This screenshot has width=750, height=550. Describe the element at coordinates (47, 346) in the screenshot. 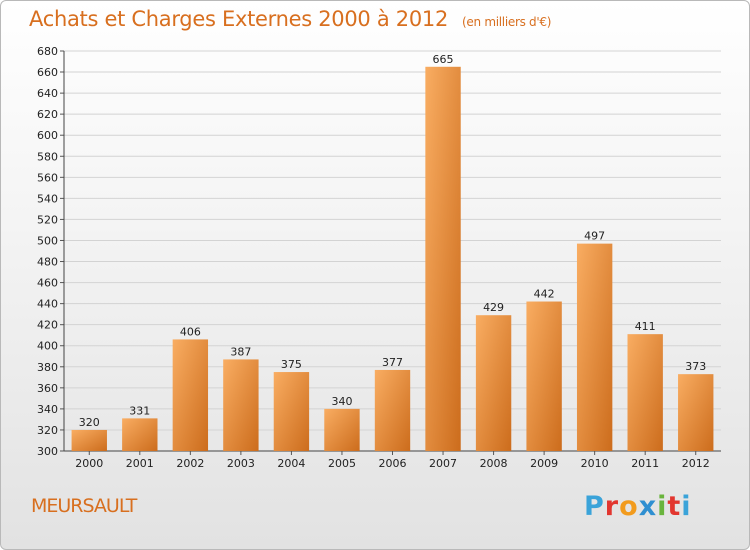

I see `y-tick-label: 400` at that location.